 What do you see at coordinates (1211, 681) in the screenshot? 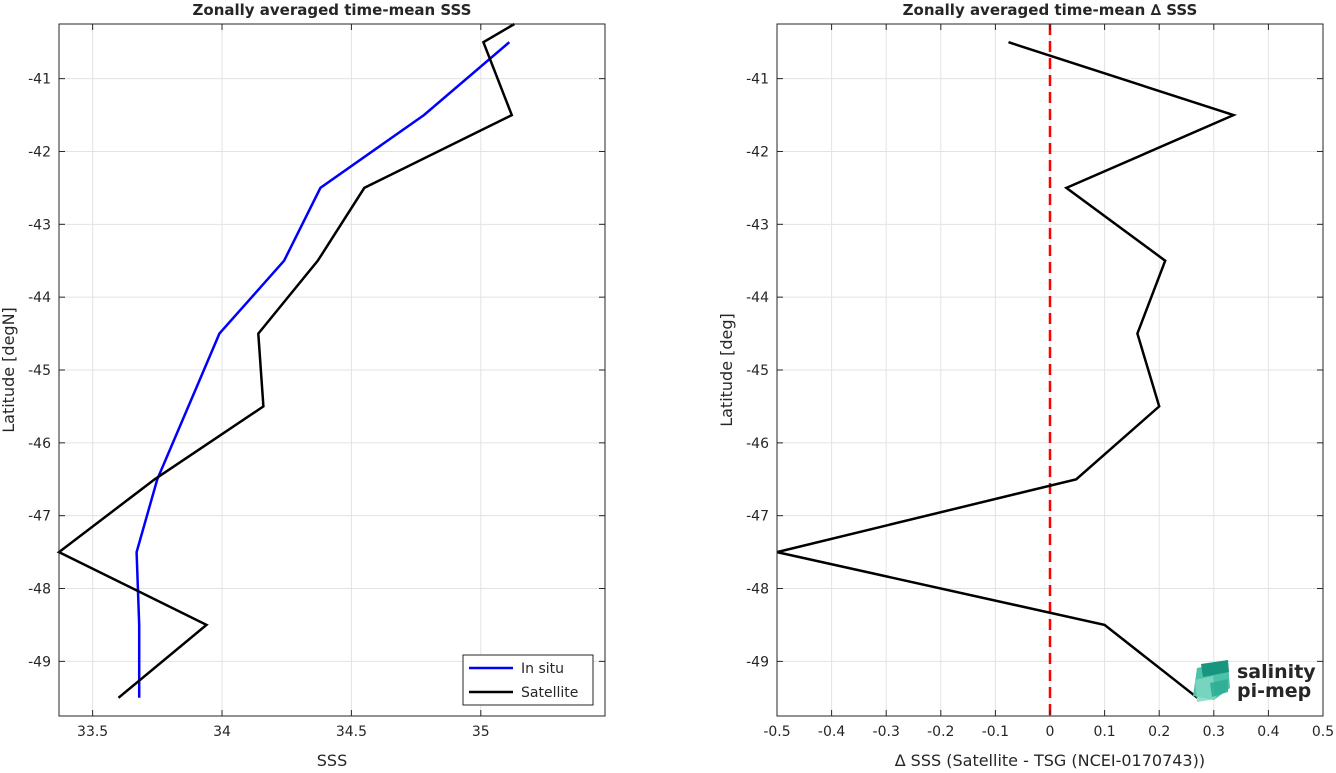
I see `logo-mark-icon` at bounding box center [1211, 681].